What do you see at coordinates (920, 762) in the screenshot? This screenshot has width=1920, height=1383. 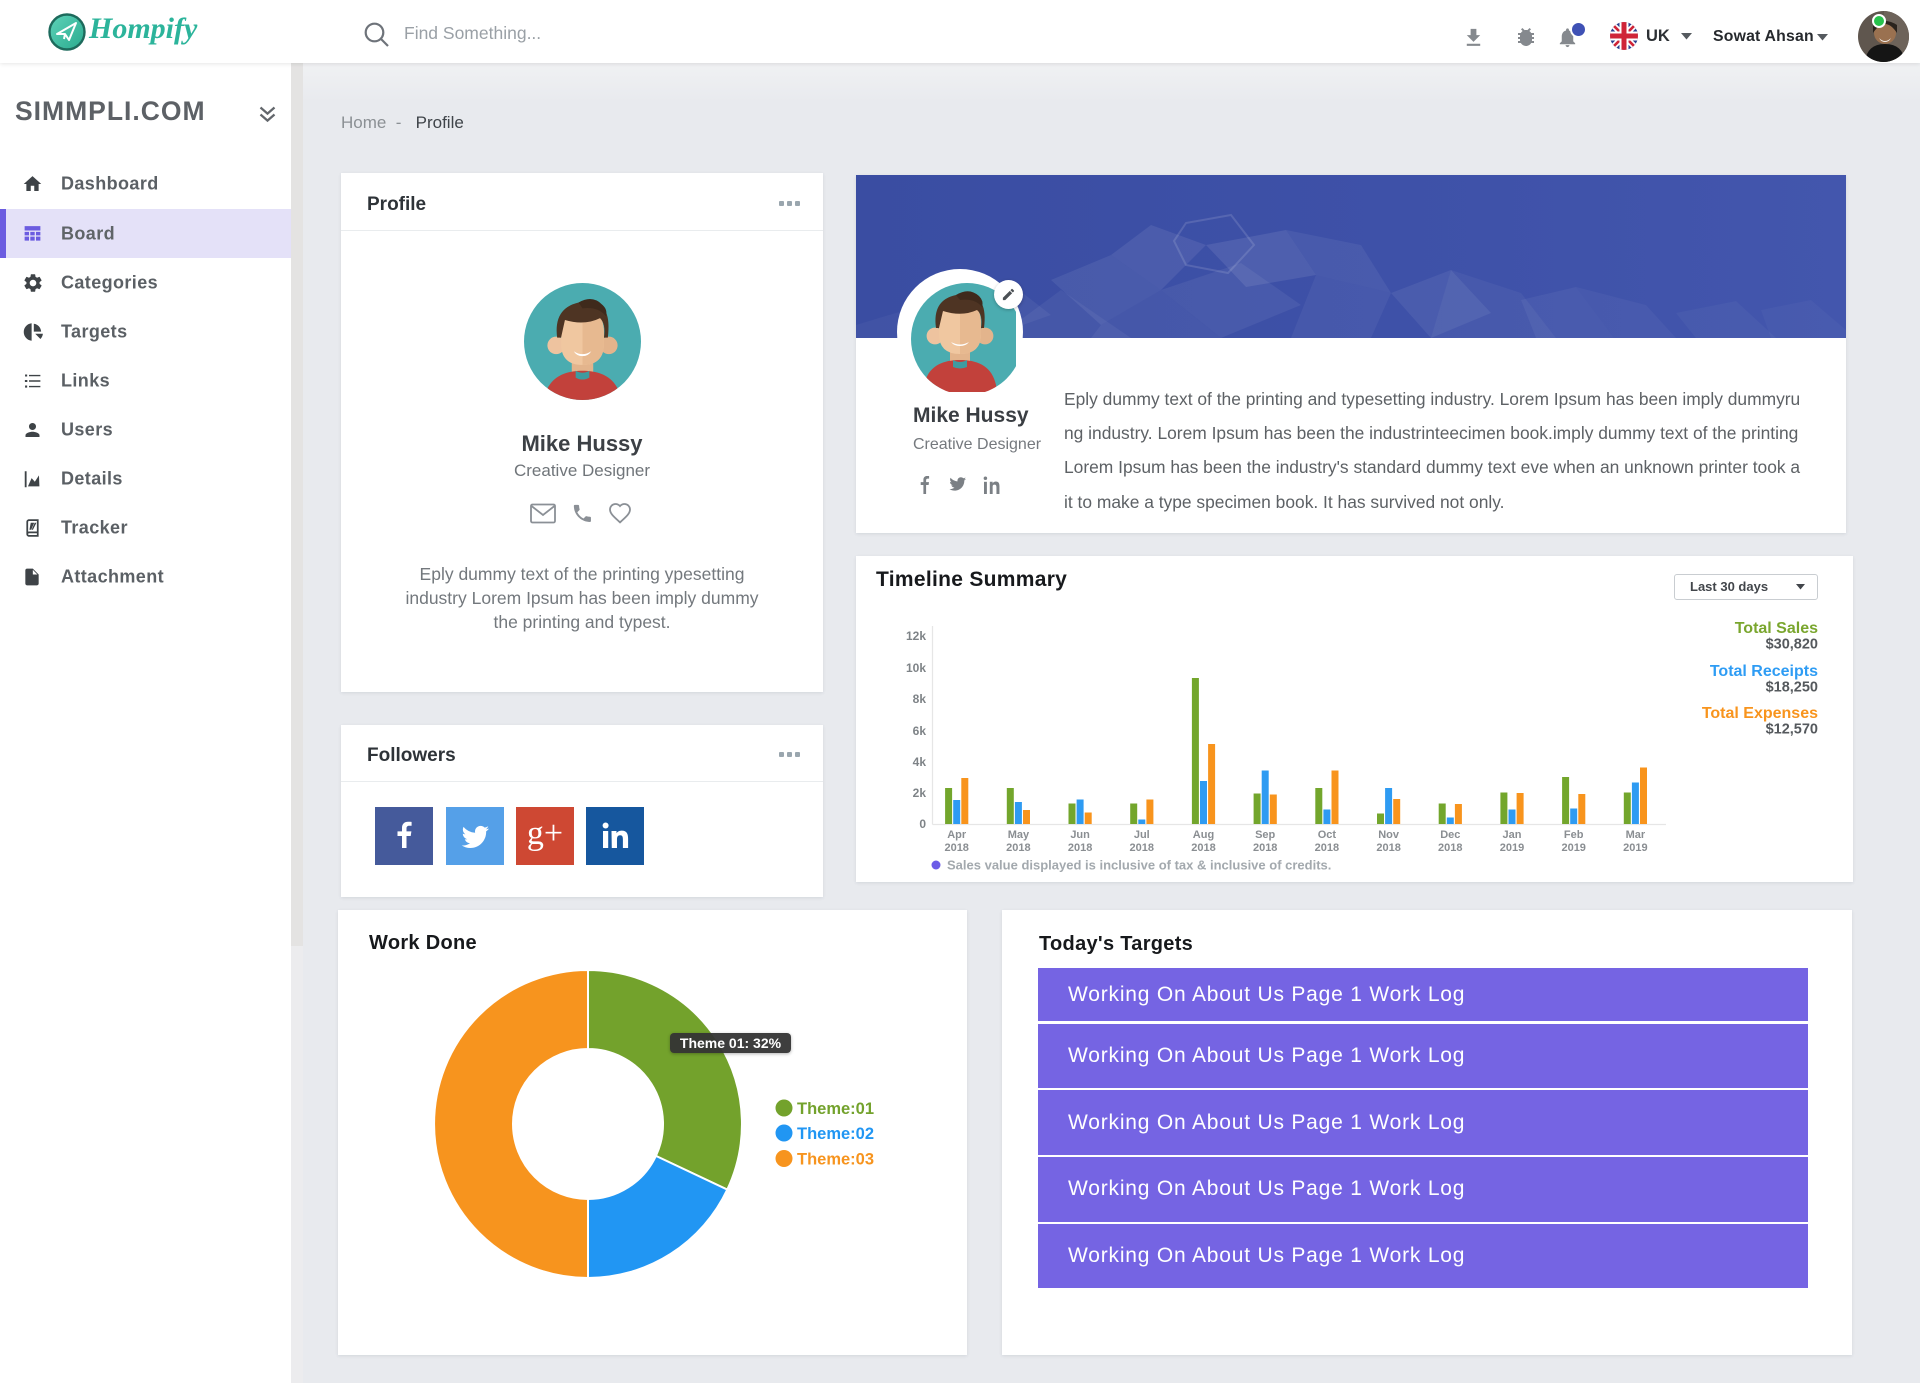 I see `svg-text: 4k` at bounding box center [920, 762].